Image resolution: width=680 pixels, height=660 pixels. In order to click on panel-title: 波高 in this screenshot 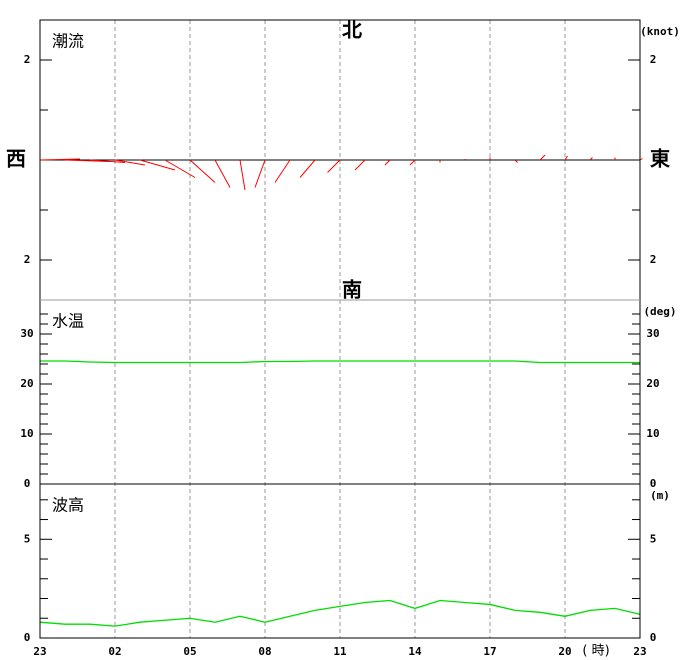, I will do `click(68, 505)`.